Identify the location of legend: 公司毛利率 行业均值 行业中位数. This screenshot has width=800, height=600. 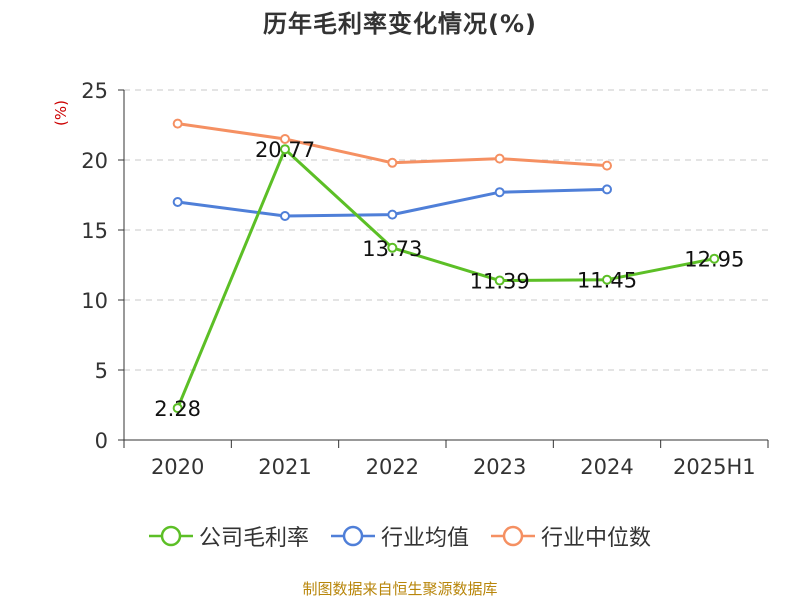
(400, 536).